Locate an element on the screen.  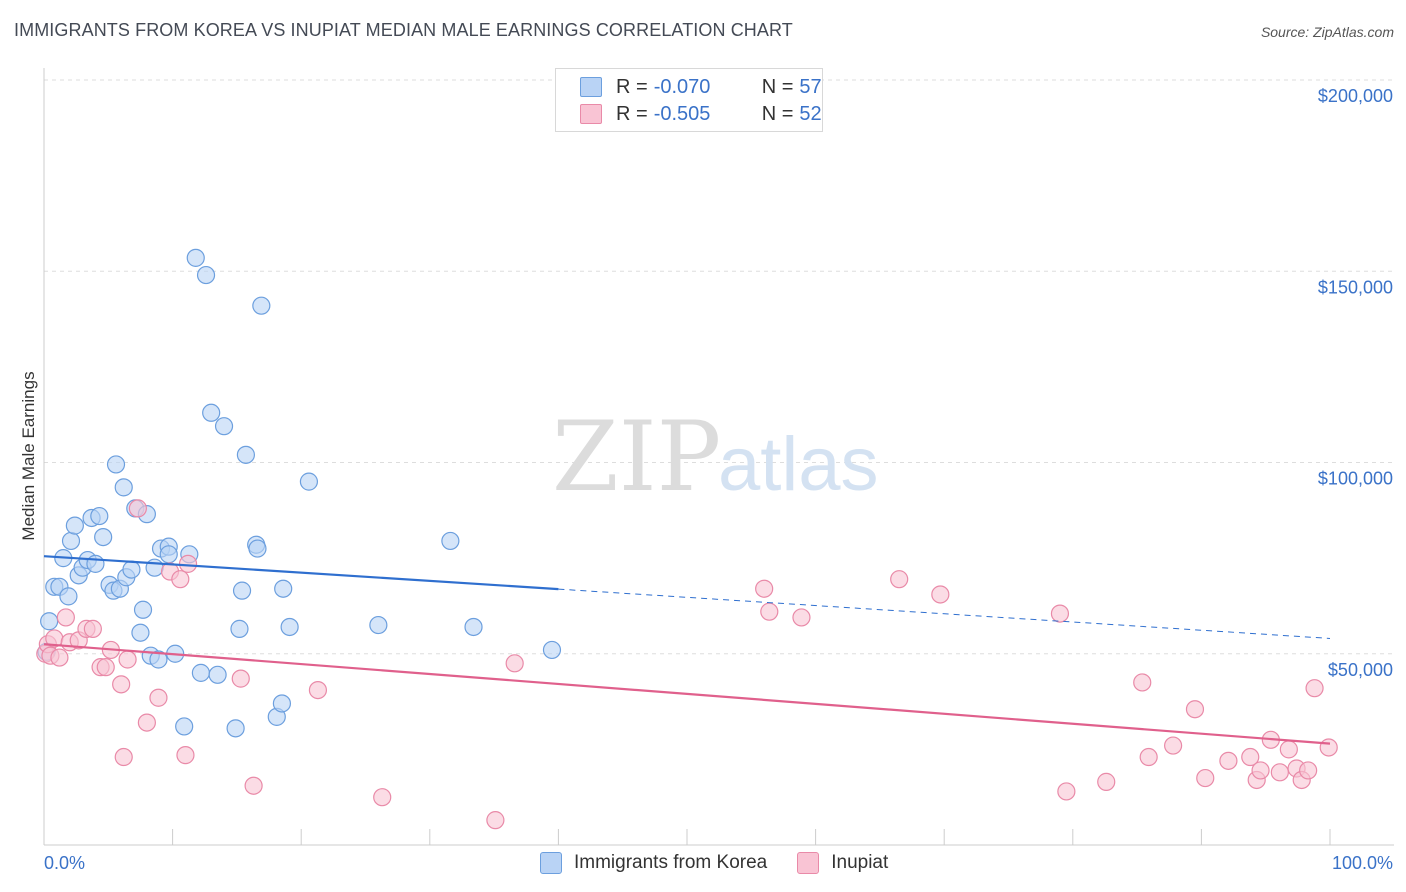
legend-inupiat-label: Inupiat is located at coordinates (860, 862).